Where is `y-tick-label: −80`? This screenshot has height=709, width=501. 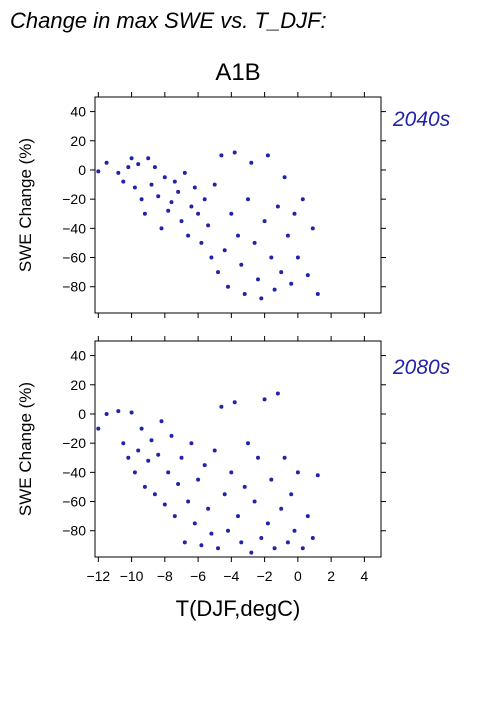 y-tick-label: −80 is located at coordinates (74, 531).